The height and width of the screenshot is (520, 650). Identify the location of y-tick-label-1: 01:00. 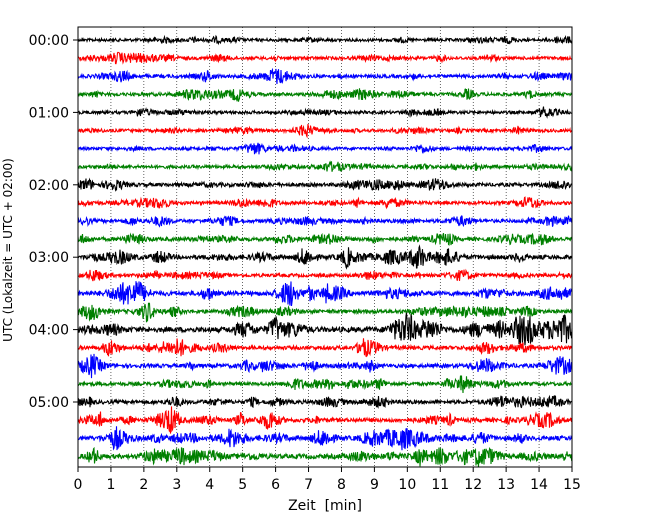
(49, 113).